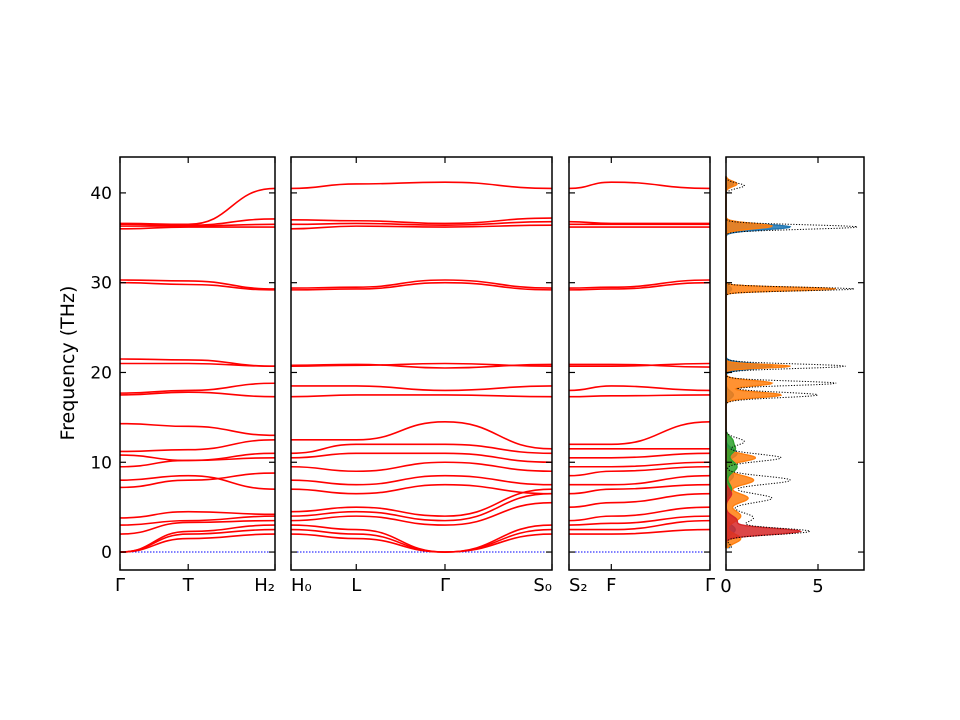 Image resolution: width=960 pixels, height=720 pixels. I want to click on band-panel-1: 0 10 20 30 40 Γ T H₂, so click(183, 376).